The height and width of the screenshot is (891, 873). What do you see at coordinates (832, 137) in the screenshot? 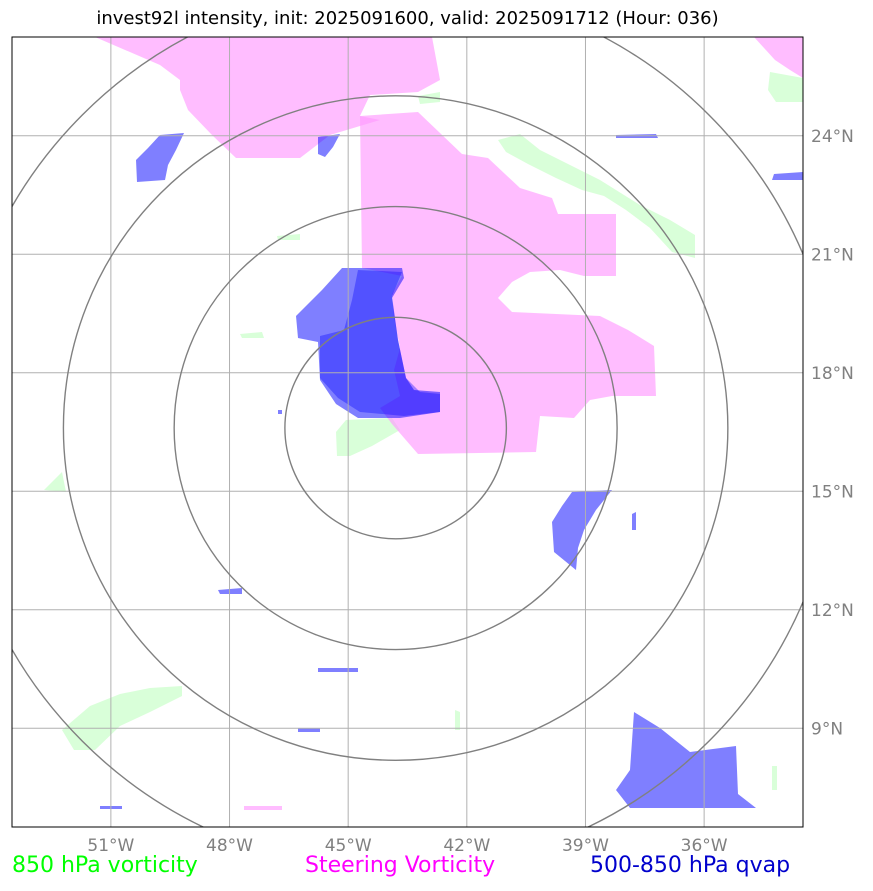
I see `latitude-tick-label: 24°N` at bounding box center [832, 137].